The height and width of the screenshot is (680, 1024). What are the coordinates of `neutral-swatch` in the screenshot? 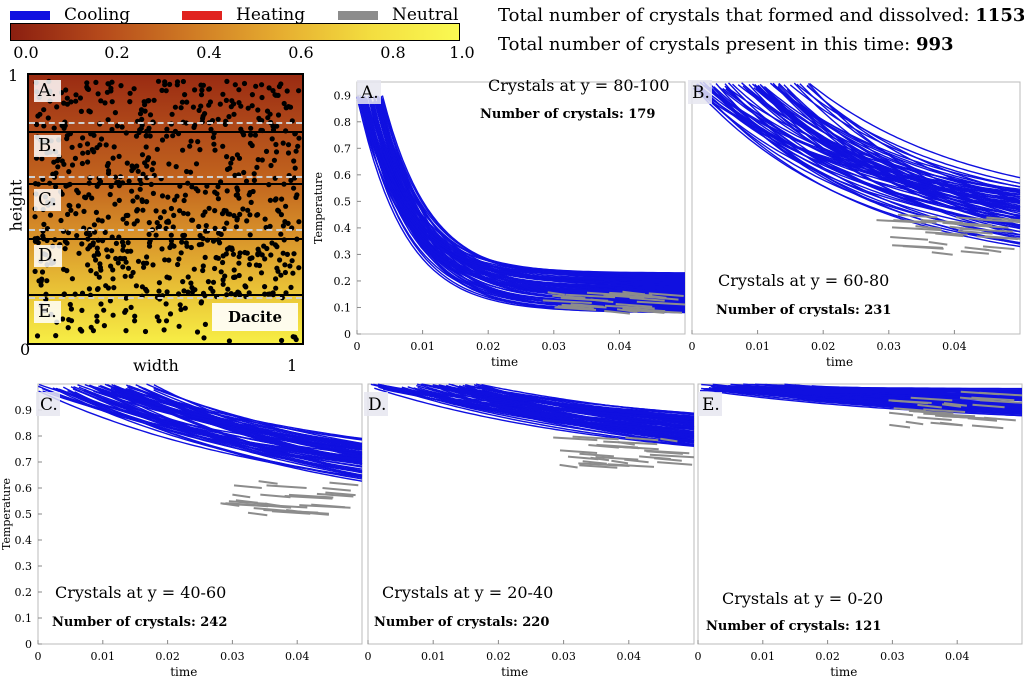 It's located at (358, 15).